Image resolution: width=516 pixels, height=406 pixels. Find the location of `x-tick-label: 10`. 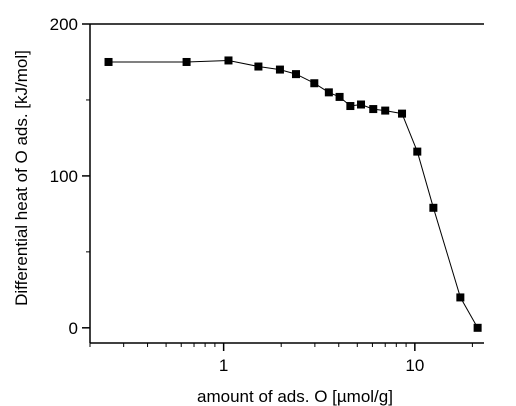

x-tick-label: 10 is located at coordinates (414, 365).